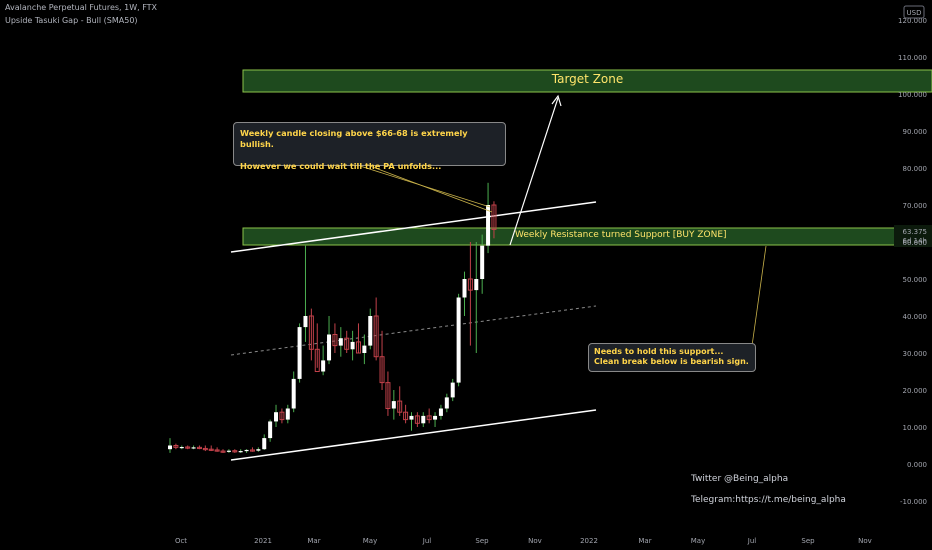  Describe the element at coordinates (181, 541) in the screenshot. I see `time-tick-label: Oct` at that location.